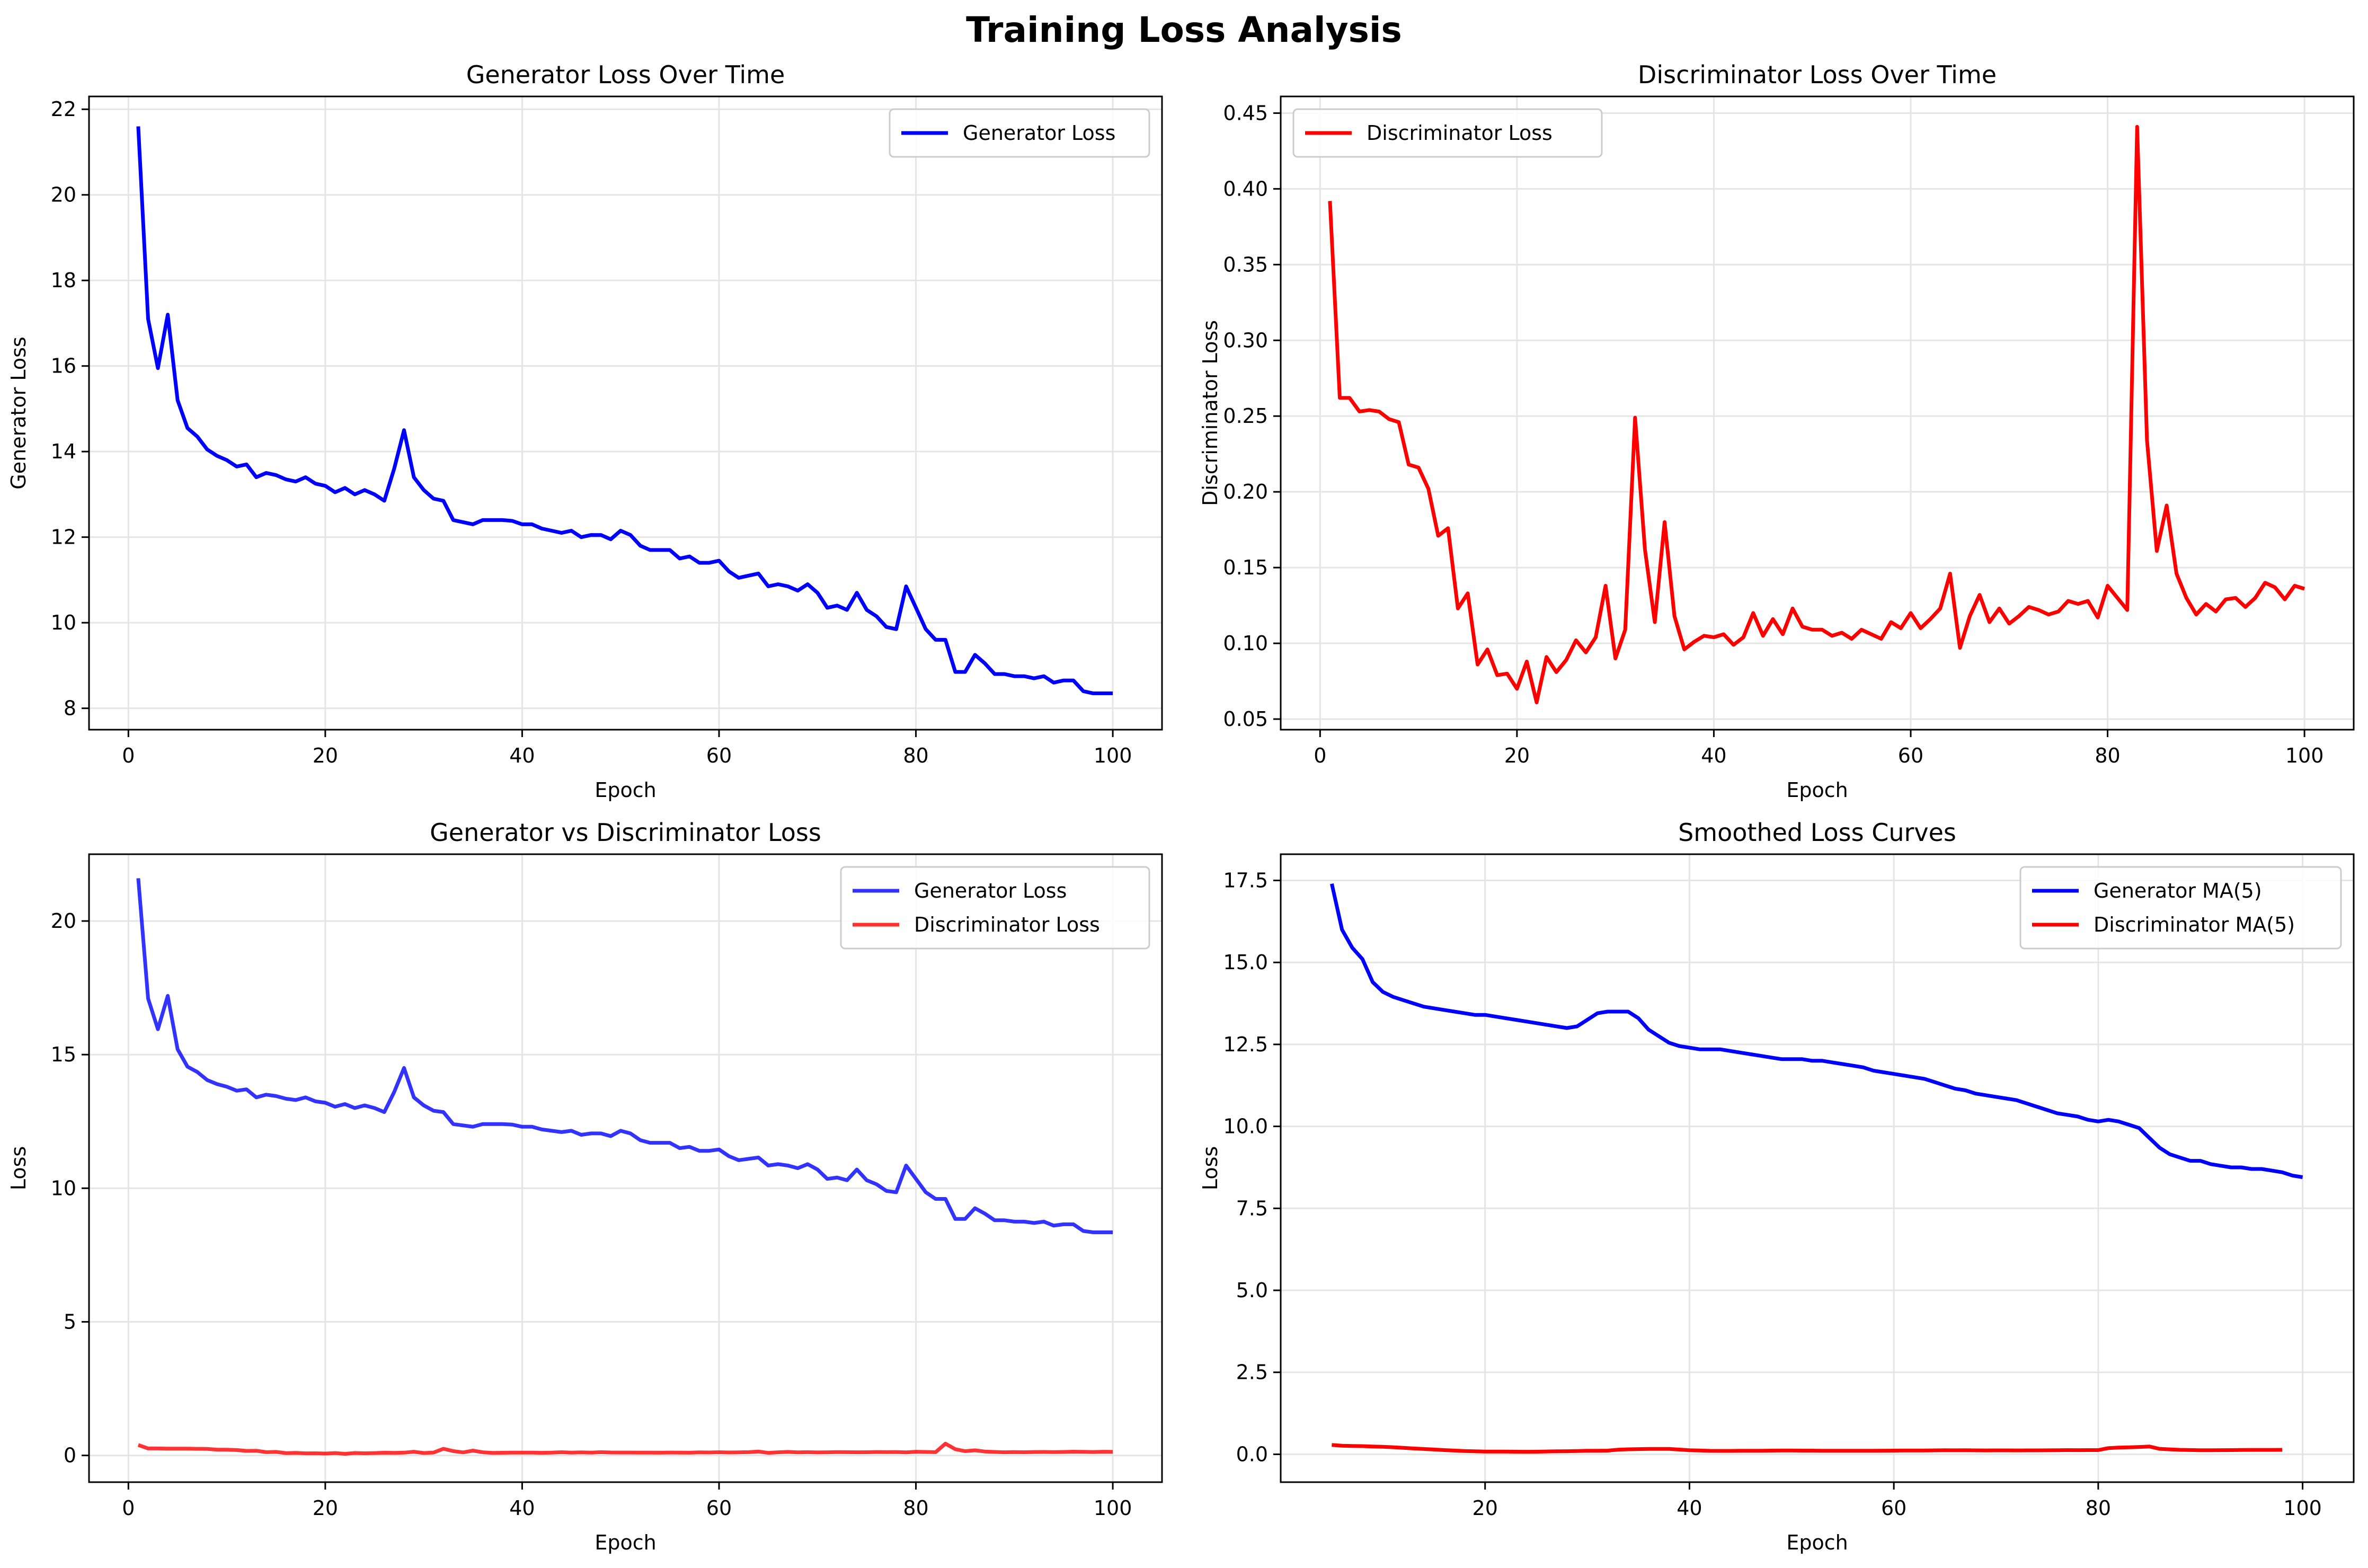  What do you see at coordinates (1252, 1290) in the screenshot?
I see `y-tick-label: 5.0` at bounding box center [1252, 1290].